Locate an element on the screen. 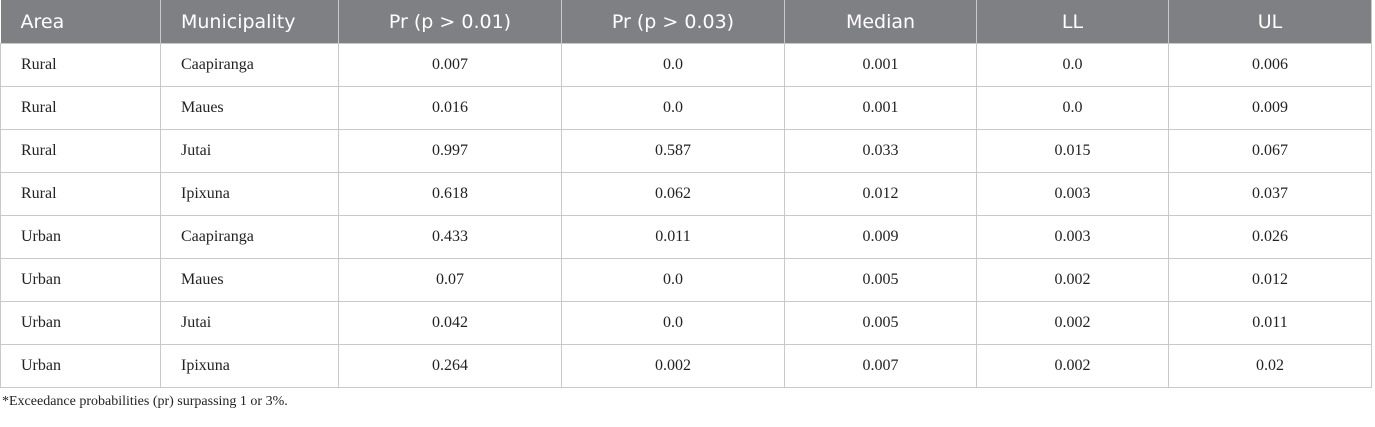 This screenshot has height=427, width=1375. header-cell: Municipality is located at coordinates (249, 22).